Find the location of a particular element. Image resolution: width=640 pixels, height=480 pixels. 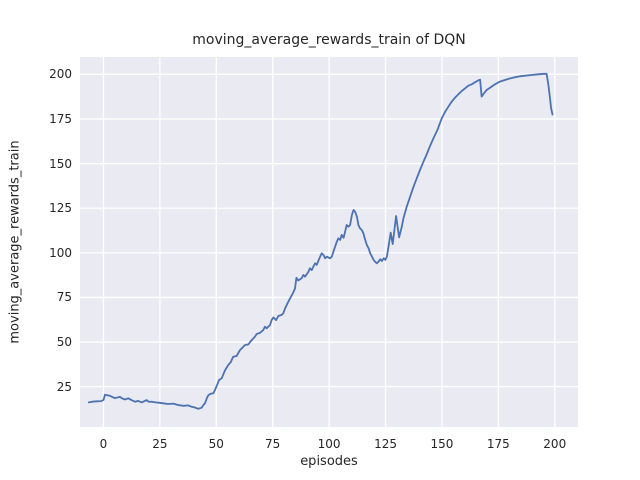

y-tick-label: 25 is located at coordinates (64, 386).